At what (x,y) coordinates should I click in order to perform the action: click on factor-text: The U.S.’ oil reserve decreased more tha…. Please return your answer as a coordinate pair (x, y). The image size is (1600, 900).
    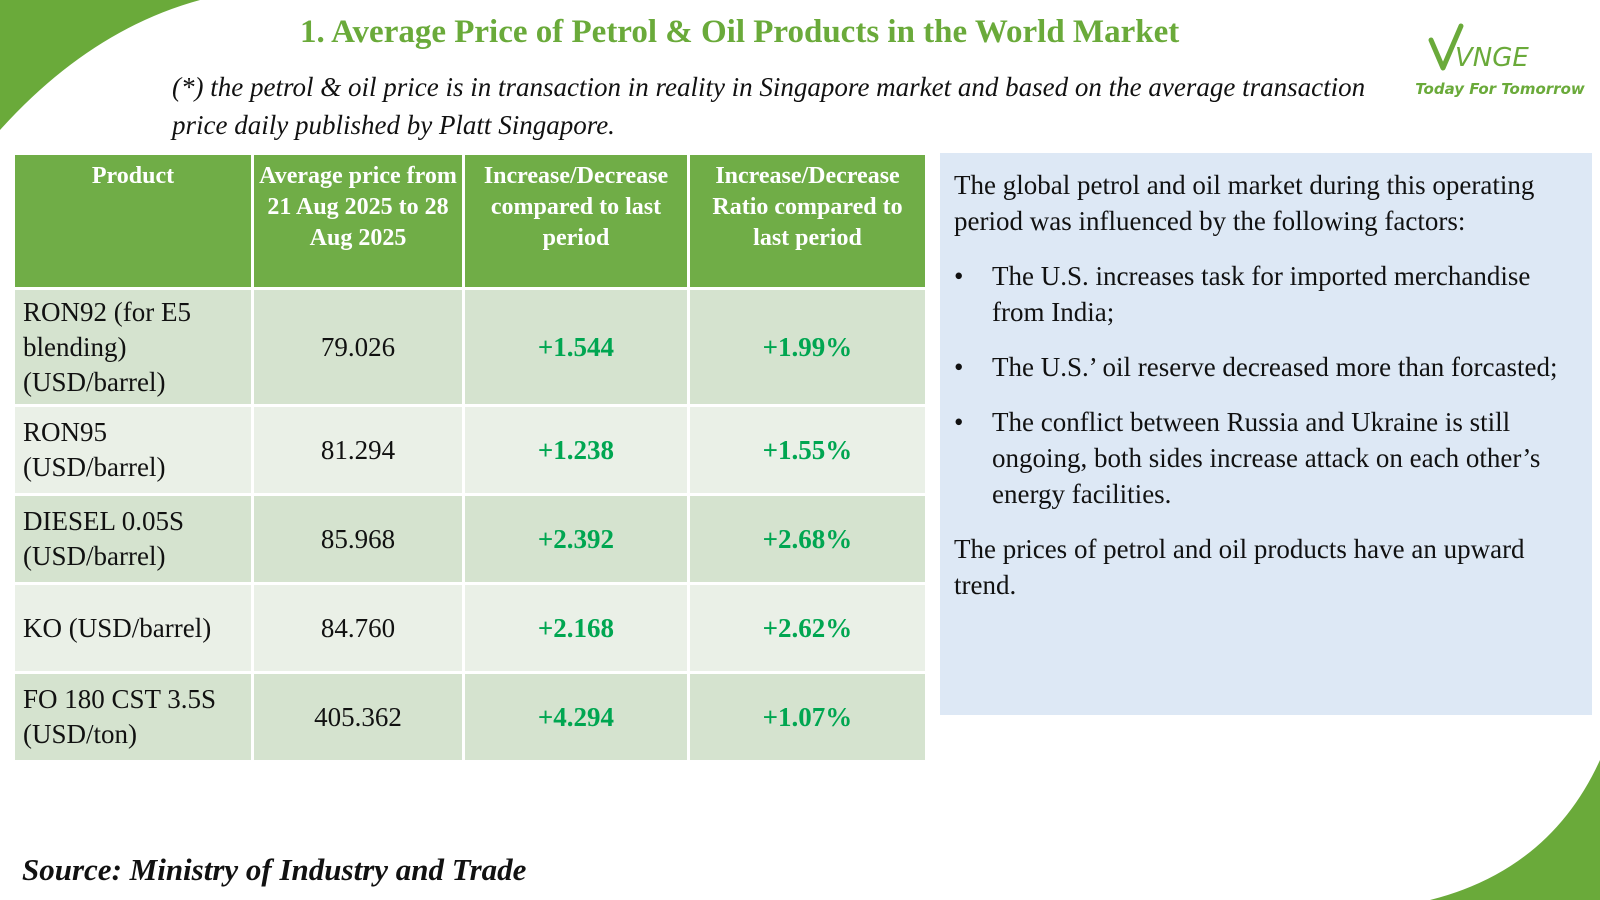
    Looking at the image, I should click on (1275, 367).